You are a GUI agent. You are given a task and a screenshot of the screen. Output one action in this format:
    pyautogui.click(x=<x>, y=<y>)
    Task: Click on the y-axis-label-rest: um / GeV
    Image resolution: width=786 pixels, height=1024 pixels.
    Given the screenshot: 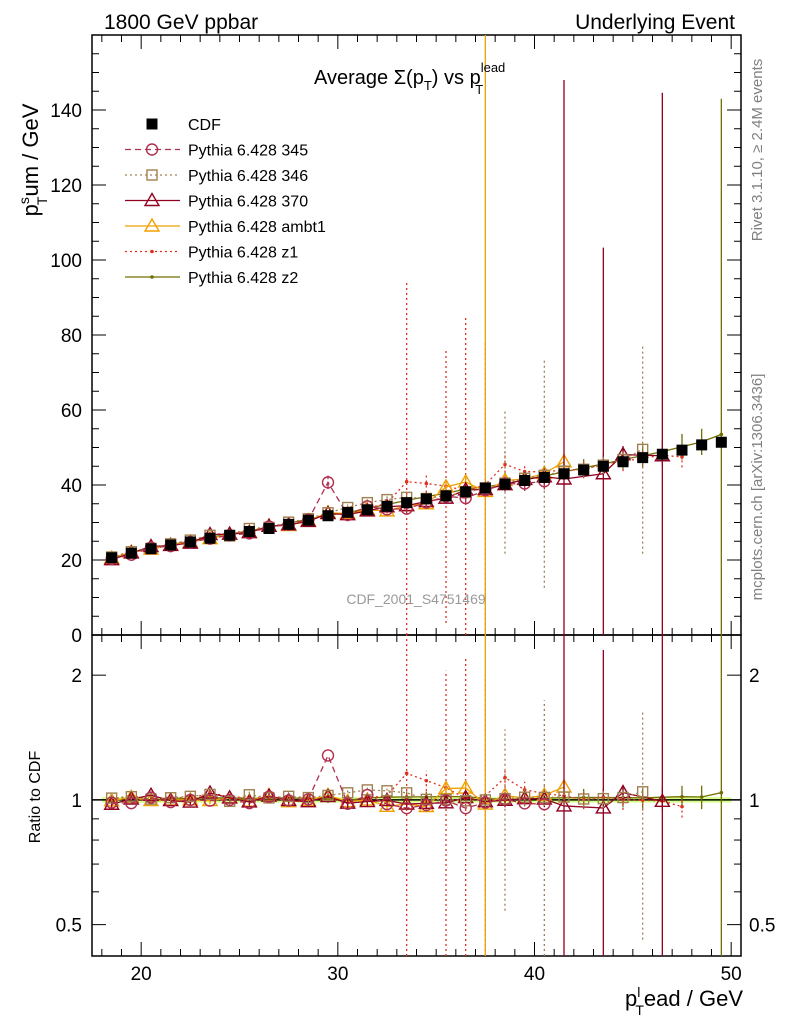 What is the action you would take?
    pyautogui.click(x=30, y=149)
    